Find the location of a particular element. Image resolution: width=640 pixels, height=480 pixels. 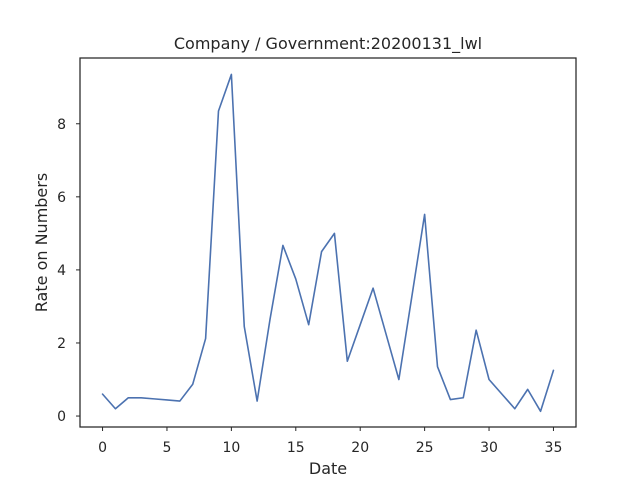

y-tick-label: 0 is located at coordinates (61, 417).